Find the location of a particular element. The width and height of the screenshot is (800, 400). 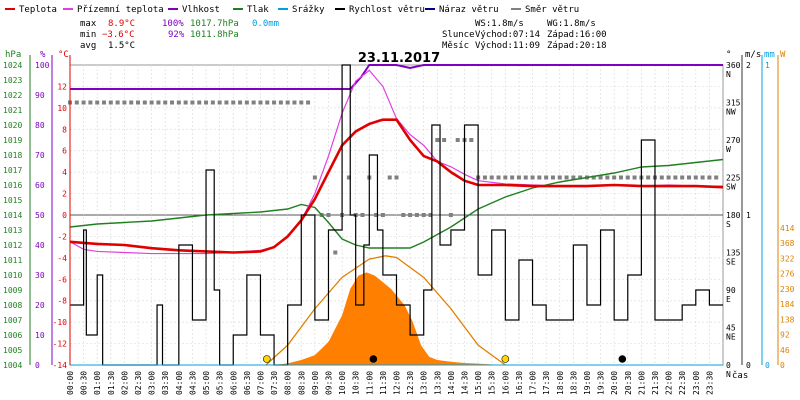

legend-label: Vlhkost is located at coordinates (201, 10).